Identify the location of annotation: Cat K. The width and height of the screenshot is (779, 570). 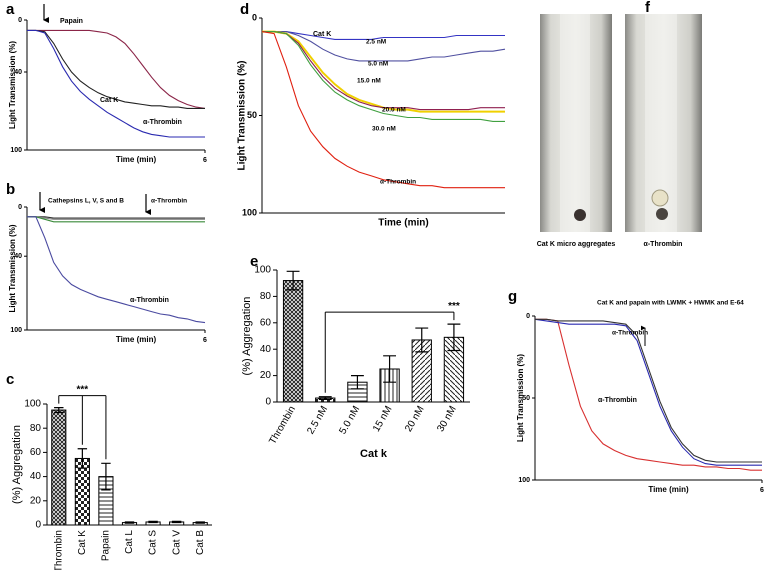
(322, 34).